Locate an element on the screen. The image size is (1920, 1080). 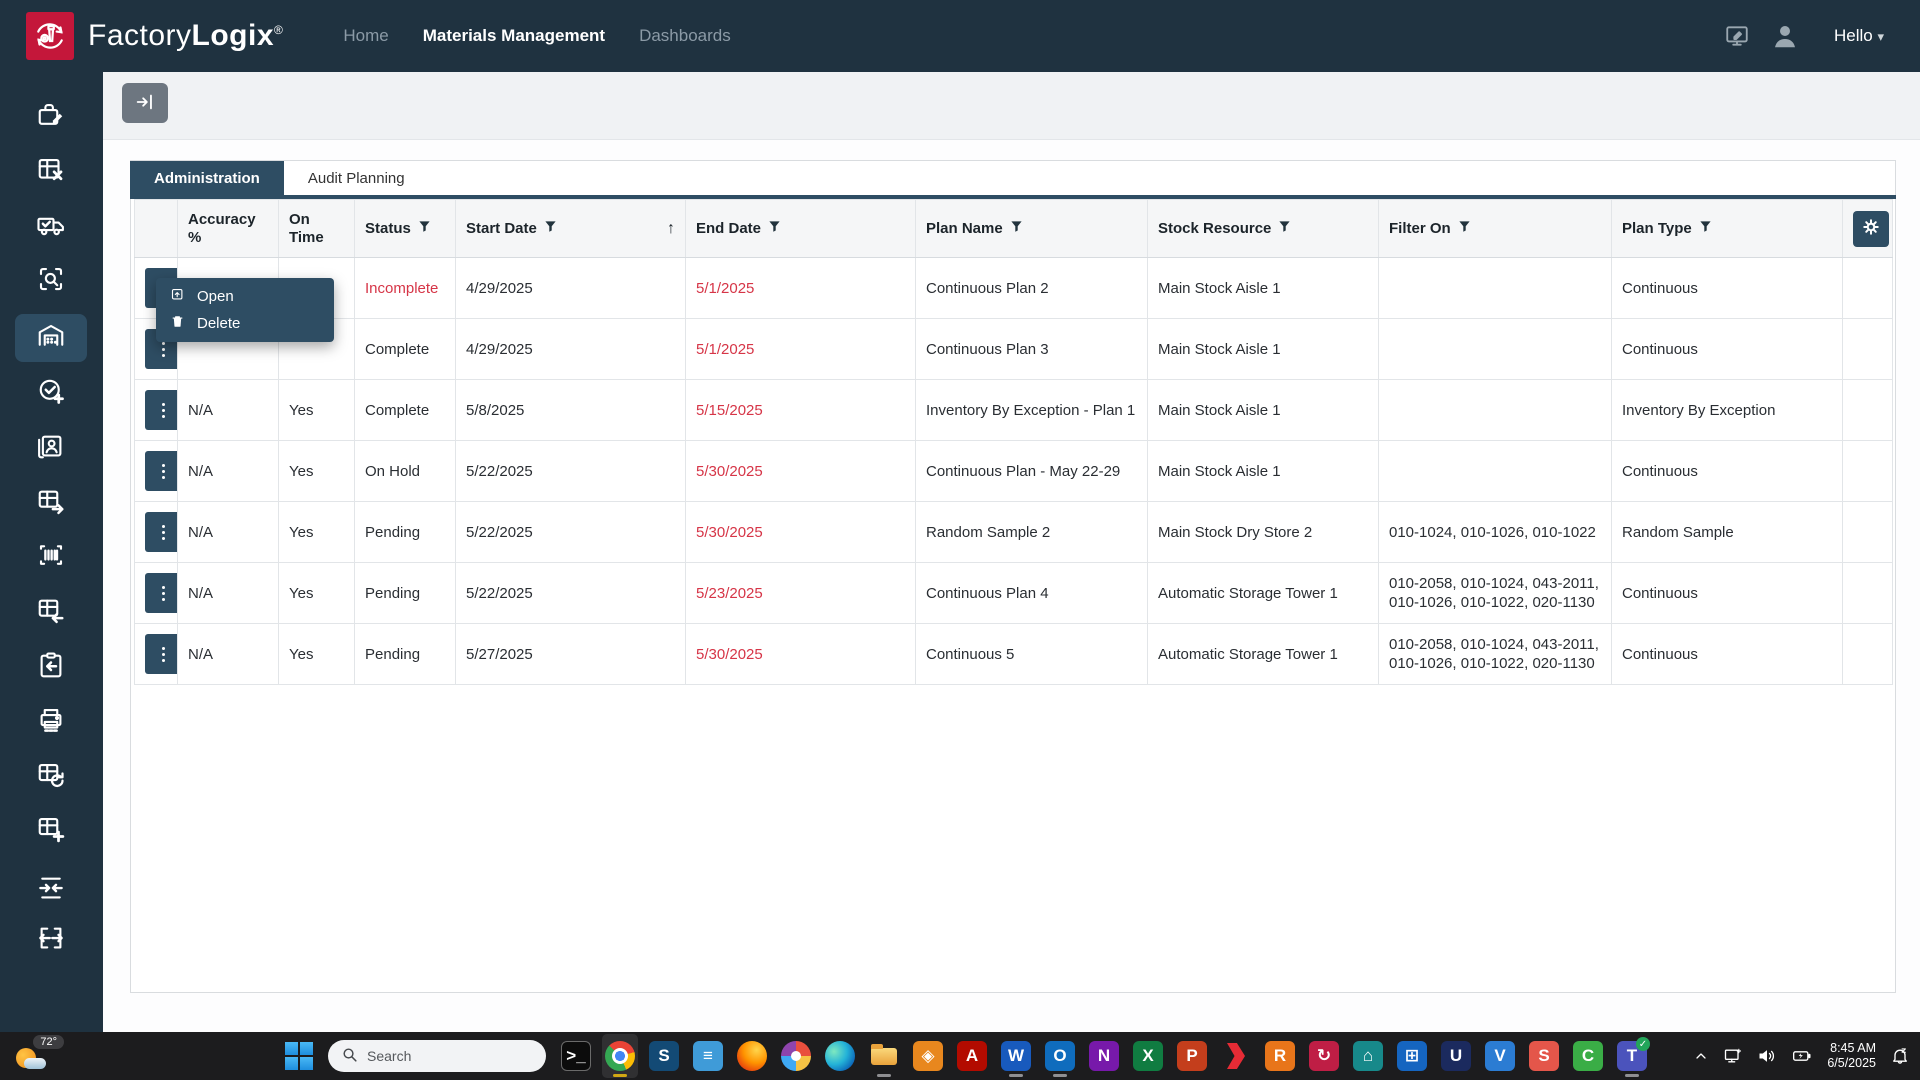
taskbar-app-word: W is located at coordinates (1016, 1056).